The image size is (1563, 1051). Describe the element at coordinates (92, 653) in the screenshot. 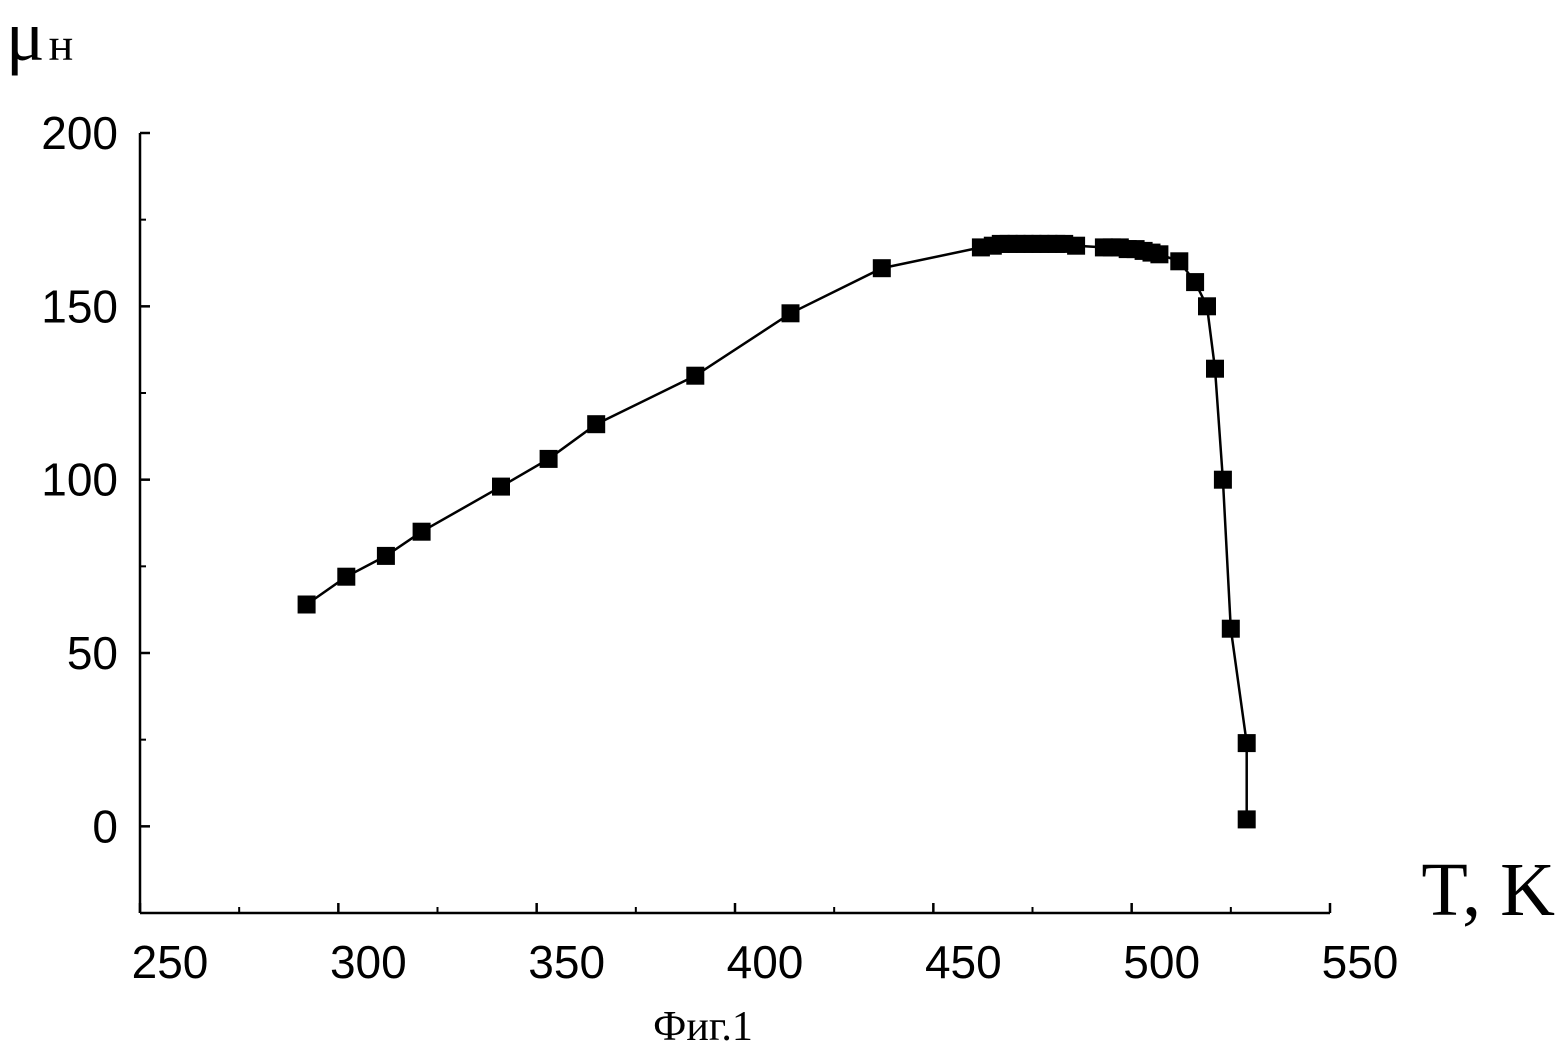

I see `y-tick-label: 50` at that location.